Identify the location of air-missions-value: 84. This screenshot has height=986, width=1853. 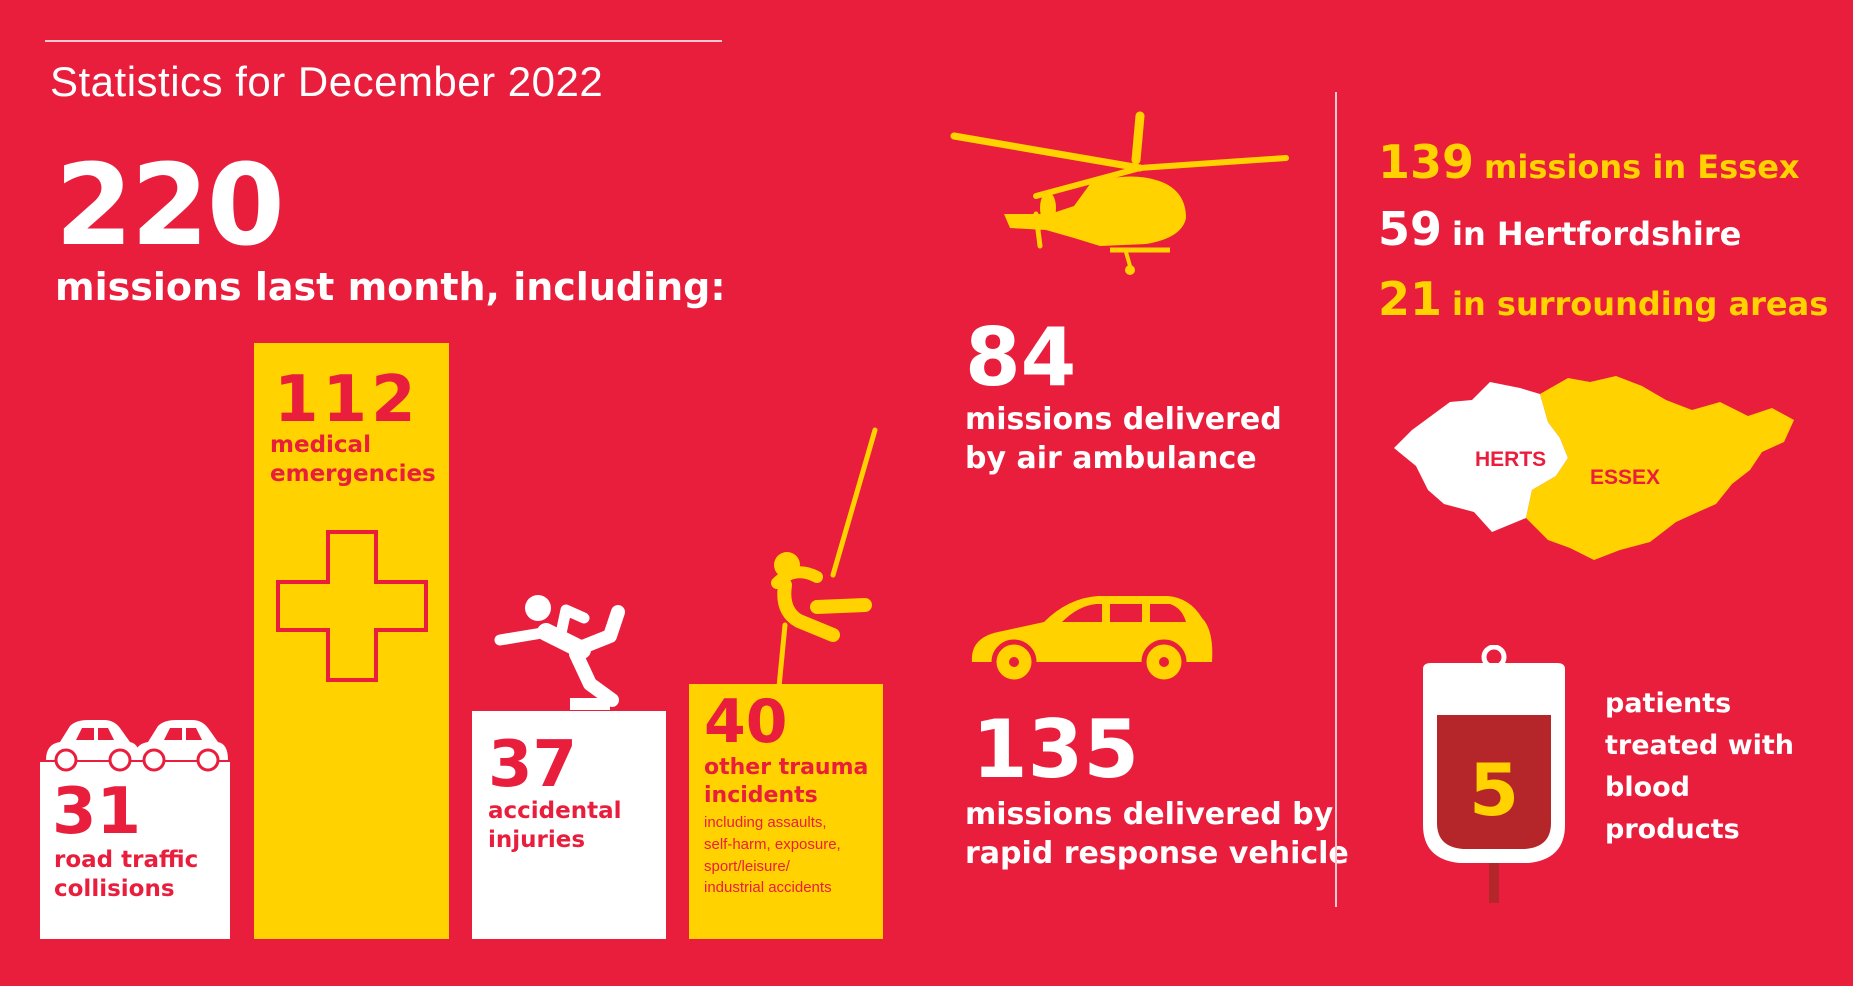
(1021, 357).